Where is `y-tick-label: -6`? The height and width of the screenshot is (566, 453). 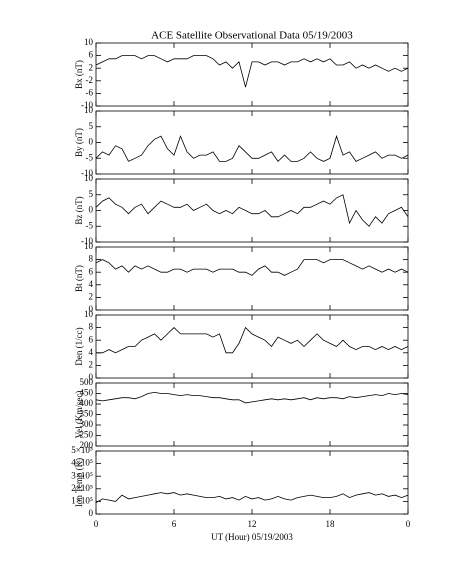
y-tick-label: -6 is located at coordinates (90, 92).